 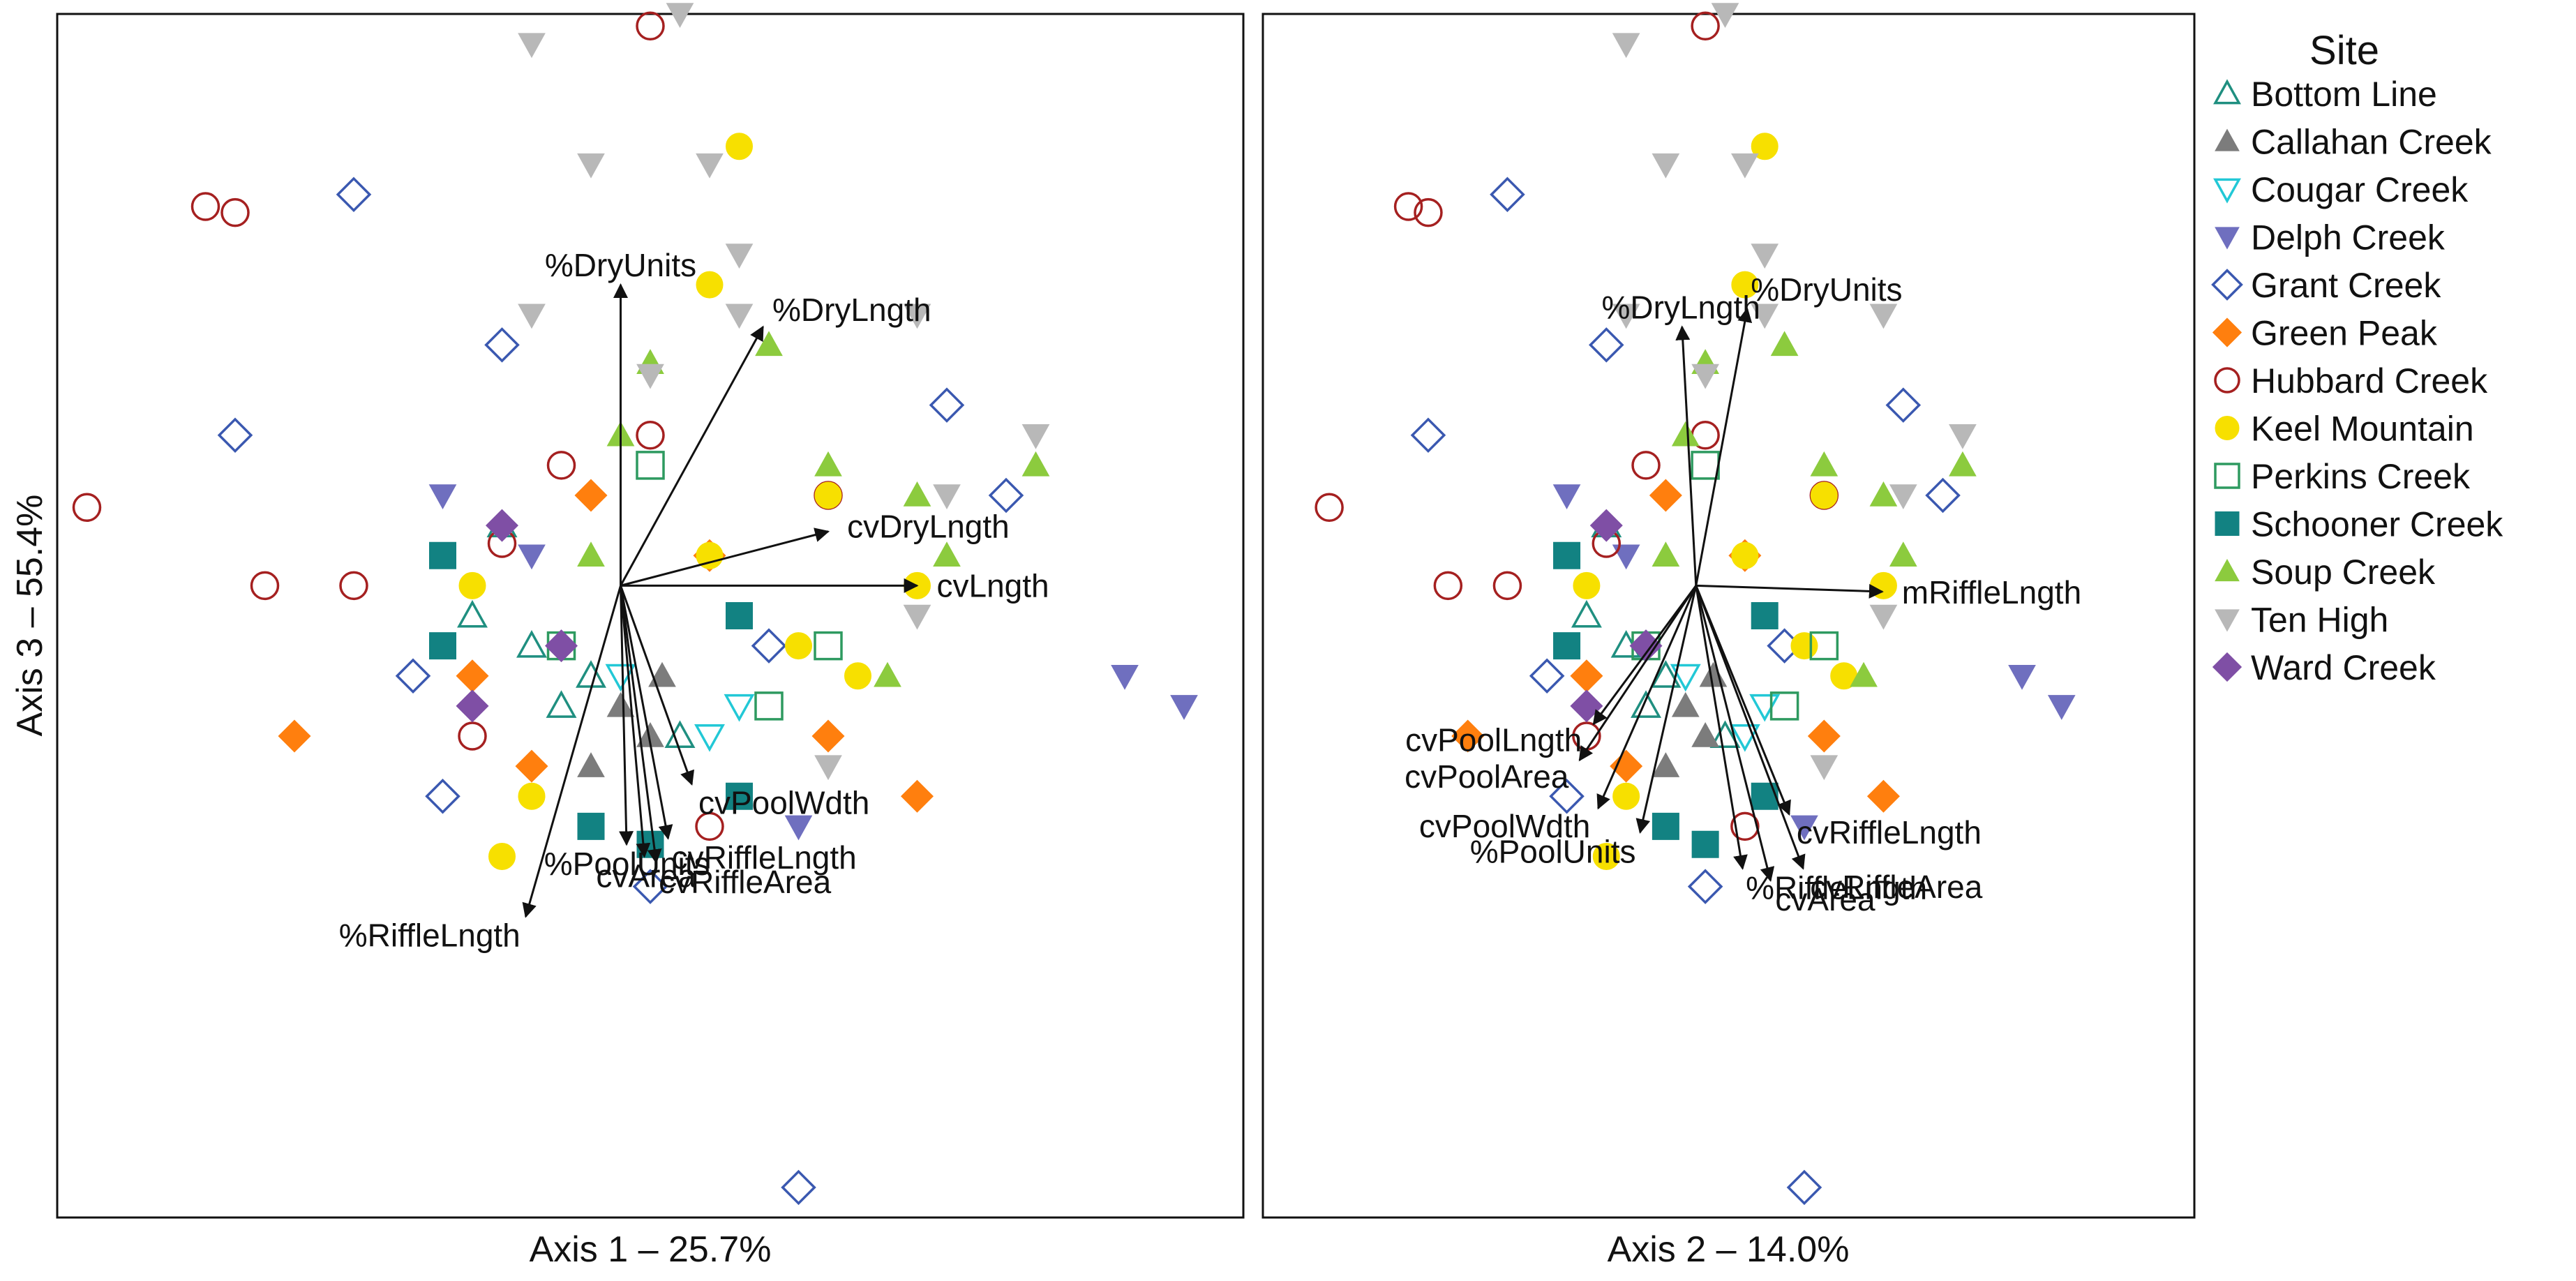 What do you see at coordinates (1685, 704) in the screenshot?
I see `point-callahan-creek` at bounding box center [1685, 704].